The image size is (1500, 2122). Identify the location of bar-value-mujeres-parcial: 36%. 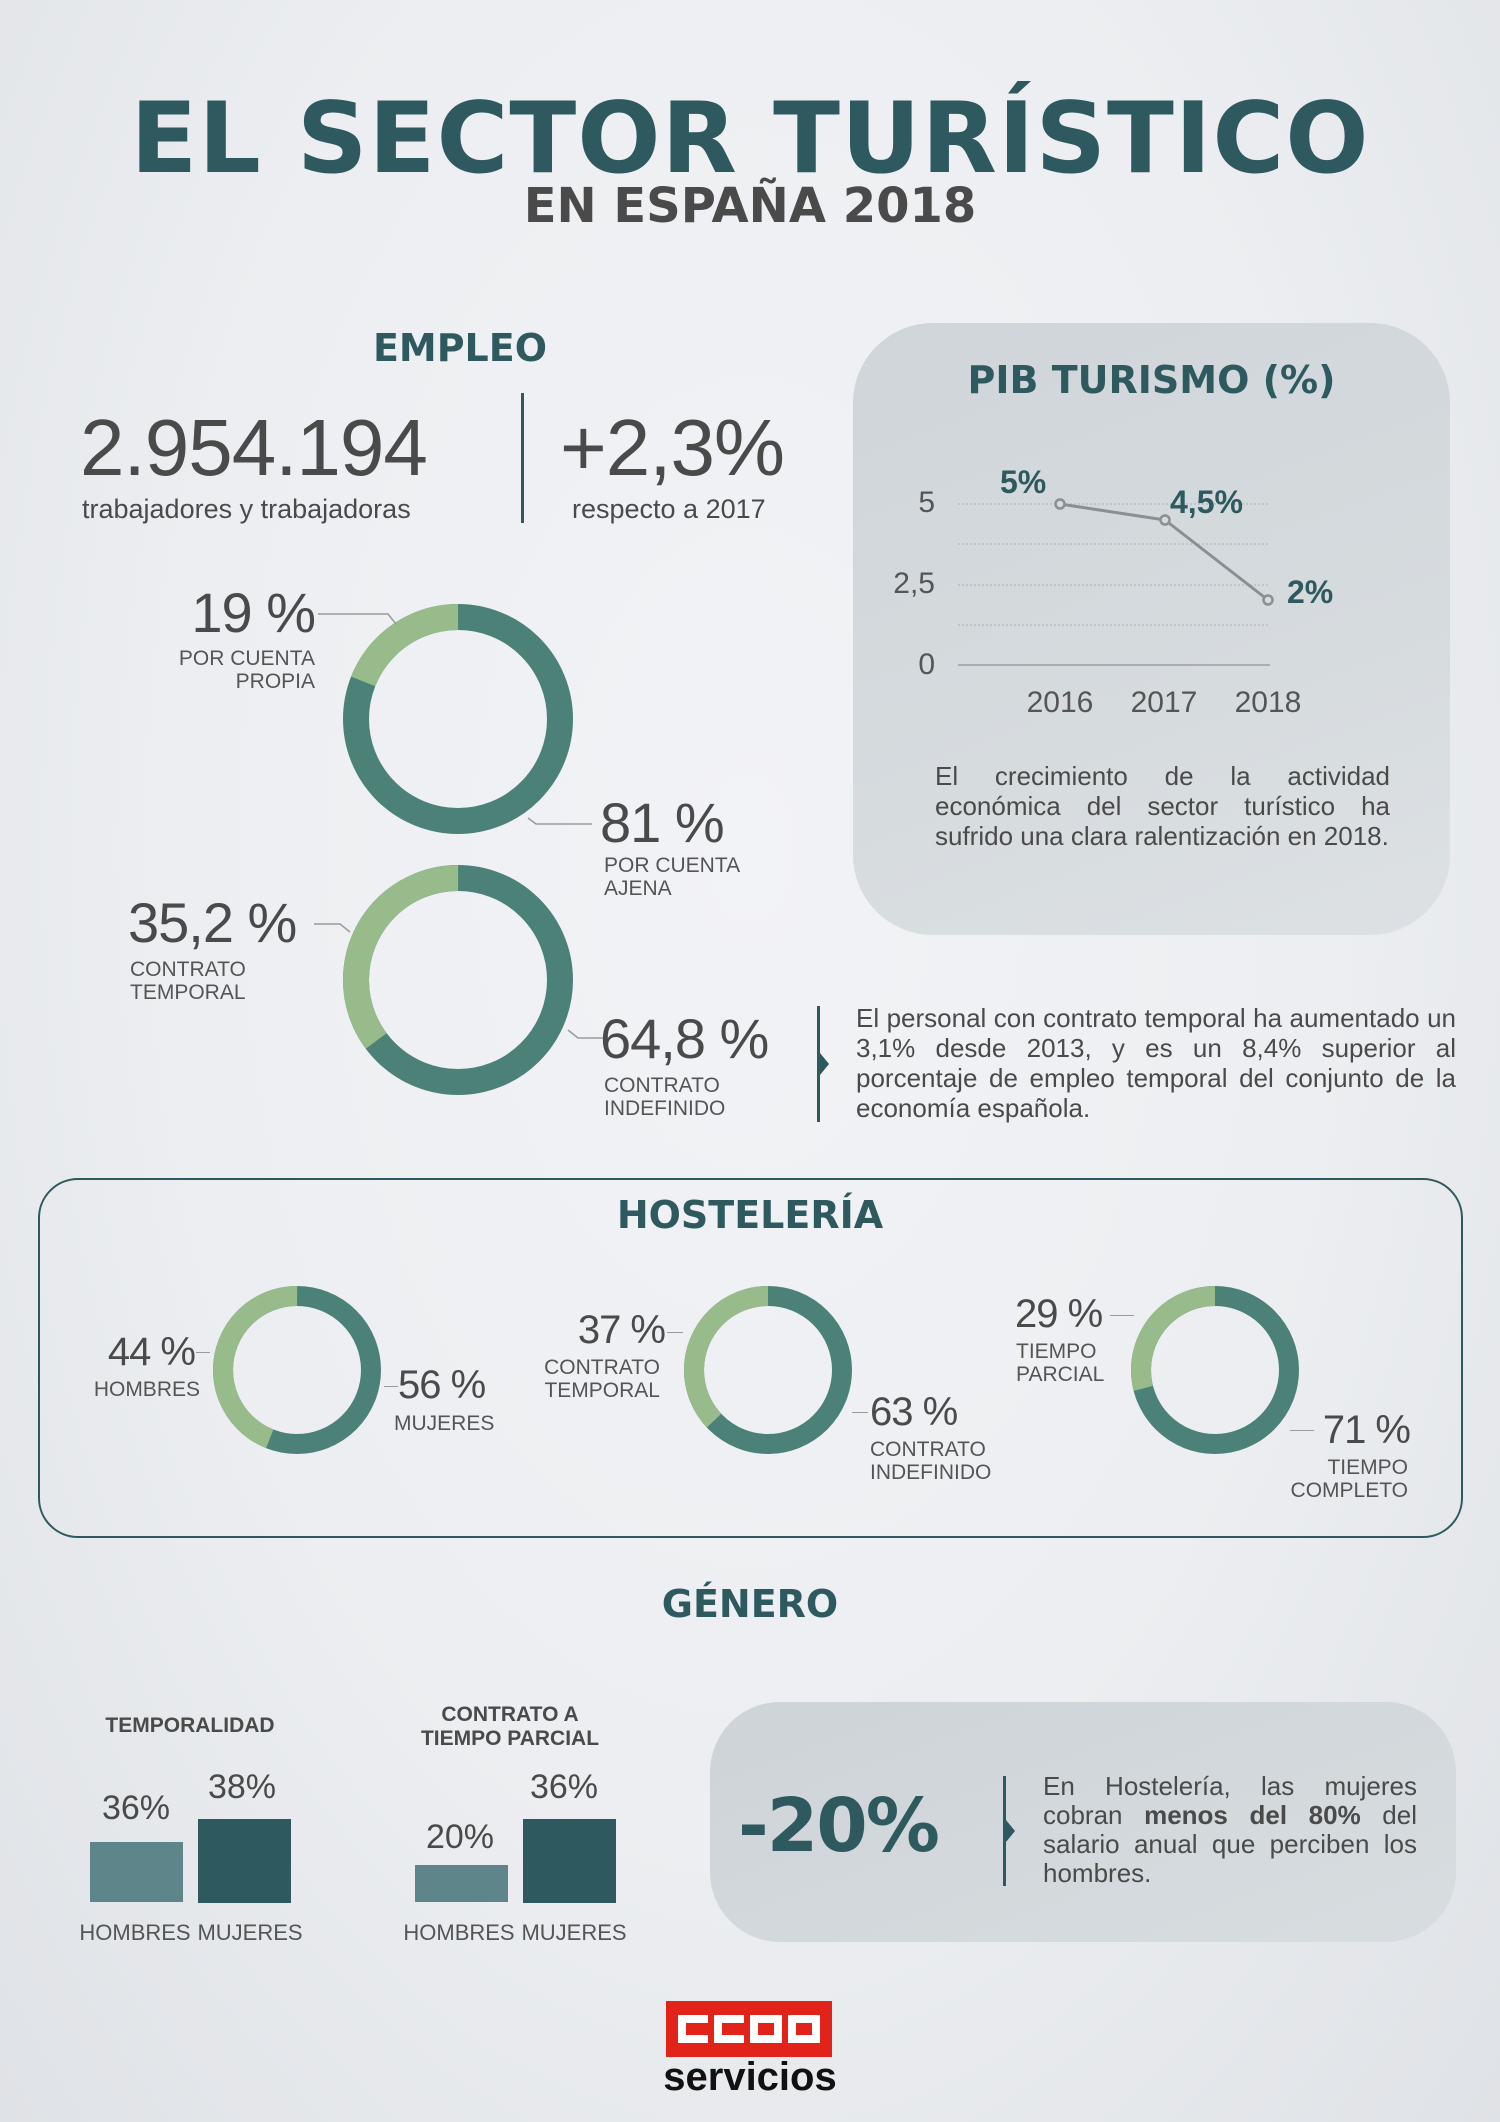
(564, 1787).